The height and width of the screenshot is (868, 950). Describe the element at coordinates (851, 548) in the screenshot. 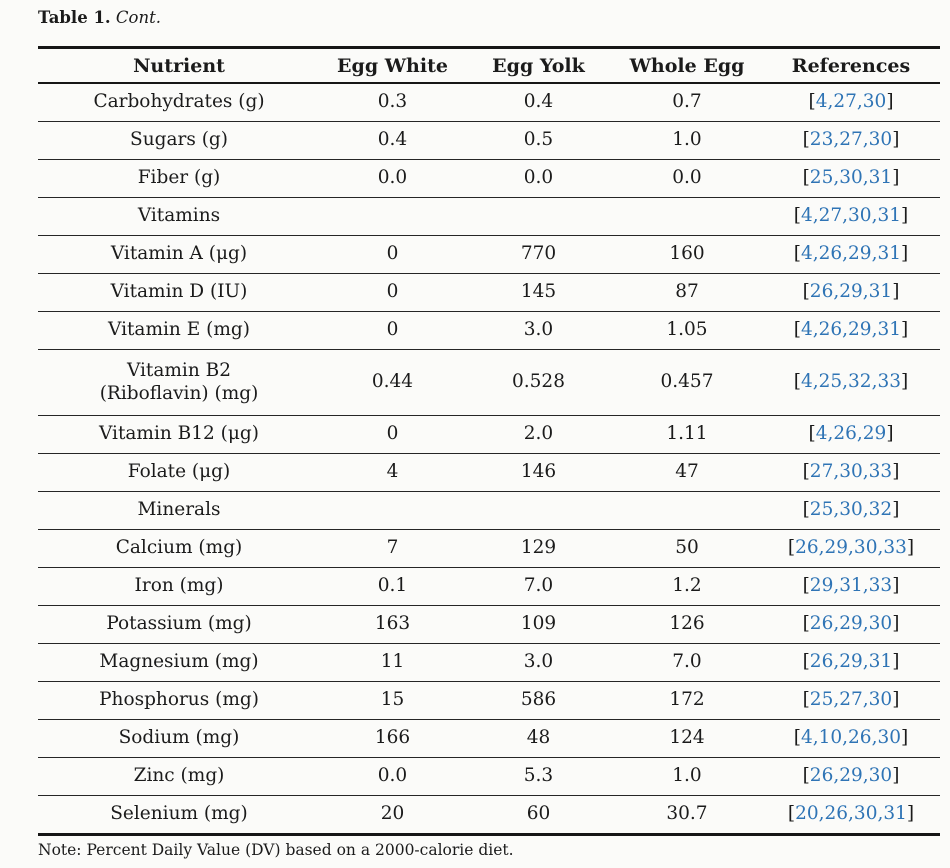

I see `reference-citation-link: 26,29,30,33` at that location.